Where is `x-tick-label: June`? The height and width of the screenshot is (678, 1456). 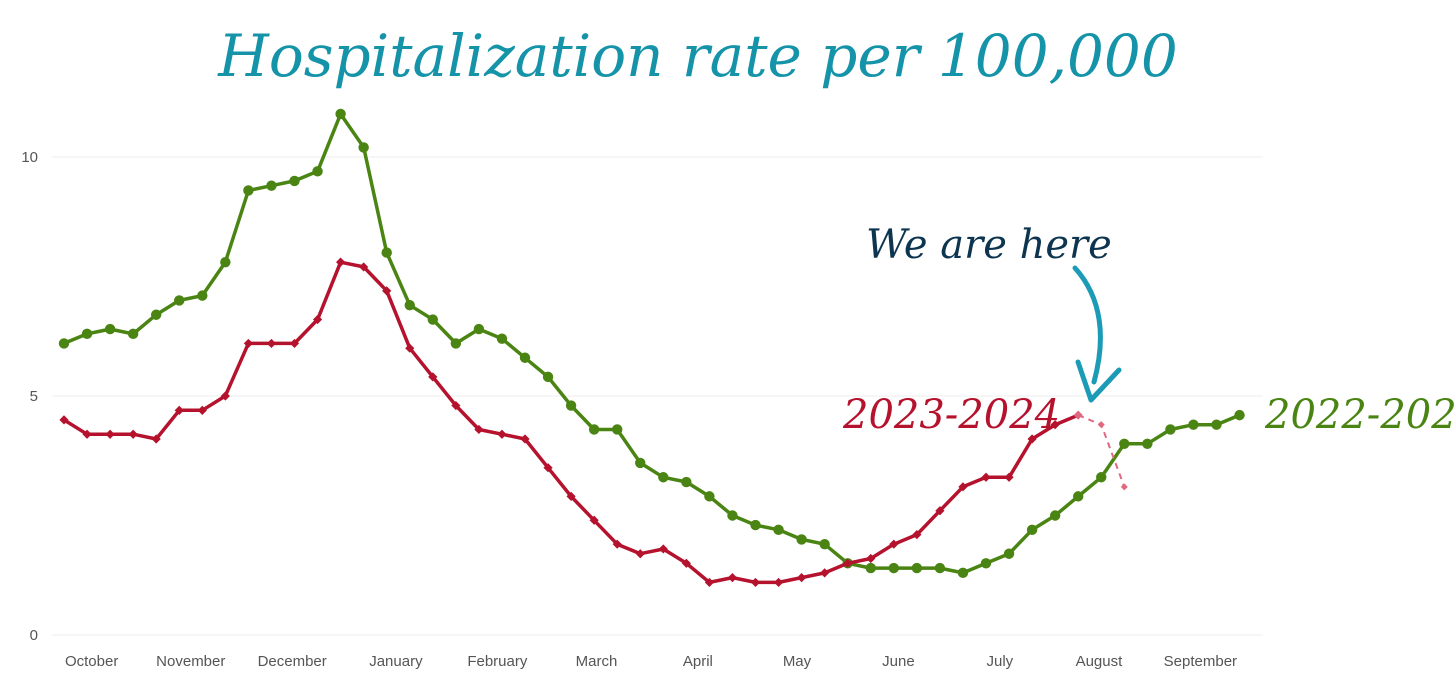
x-tick-label: June is located at coordinates (898, 661).